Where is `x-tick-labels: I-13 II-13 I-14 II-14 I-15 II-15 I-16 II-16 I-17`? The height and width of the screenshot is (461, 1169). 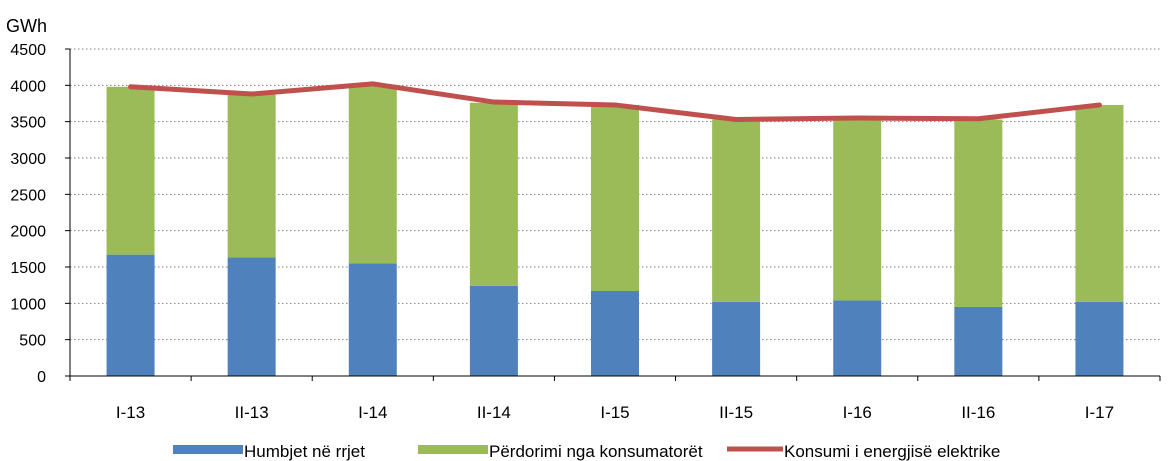
x-tick-labels: I-13 II-13 I-14 II-14 I-15 II-15 I-16 II-16 I-17 is located at coordinates (615, 412).